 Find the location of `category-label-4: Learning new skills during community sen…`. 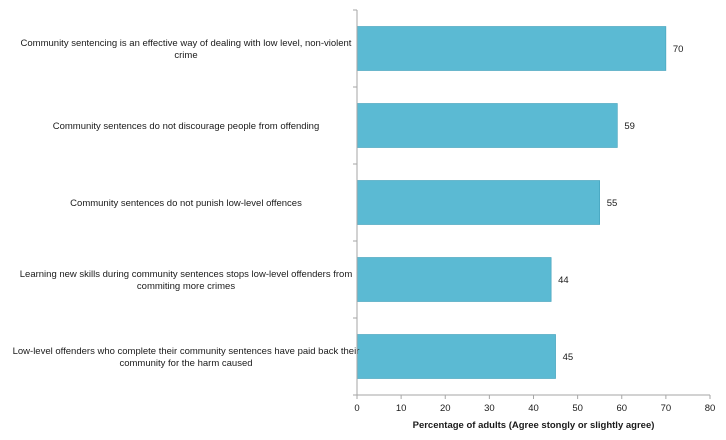

category-label-4: Learning new skills during community sen… is located at coordinates (186, 280).